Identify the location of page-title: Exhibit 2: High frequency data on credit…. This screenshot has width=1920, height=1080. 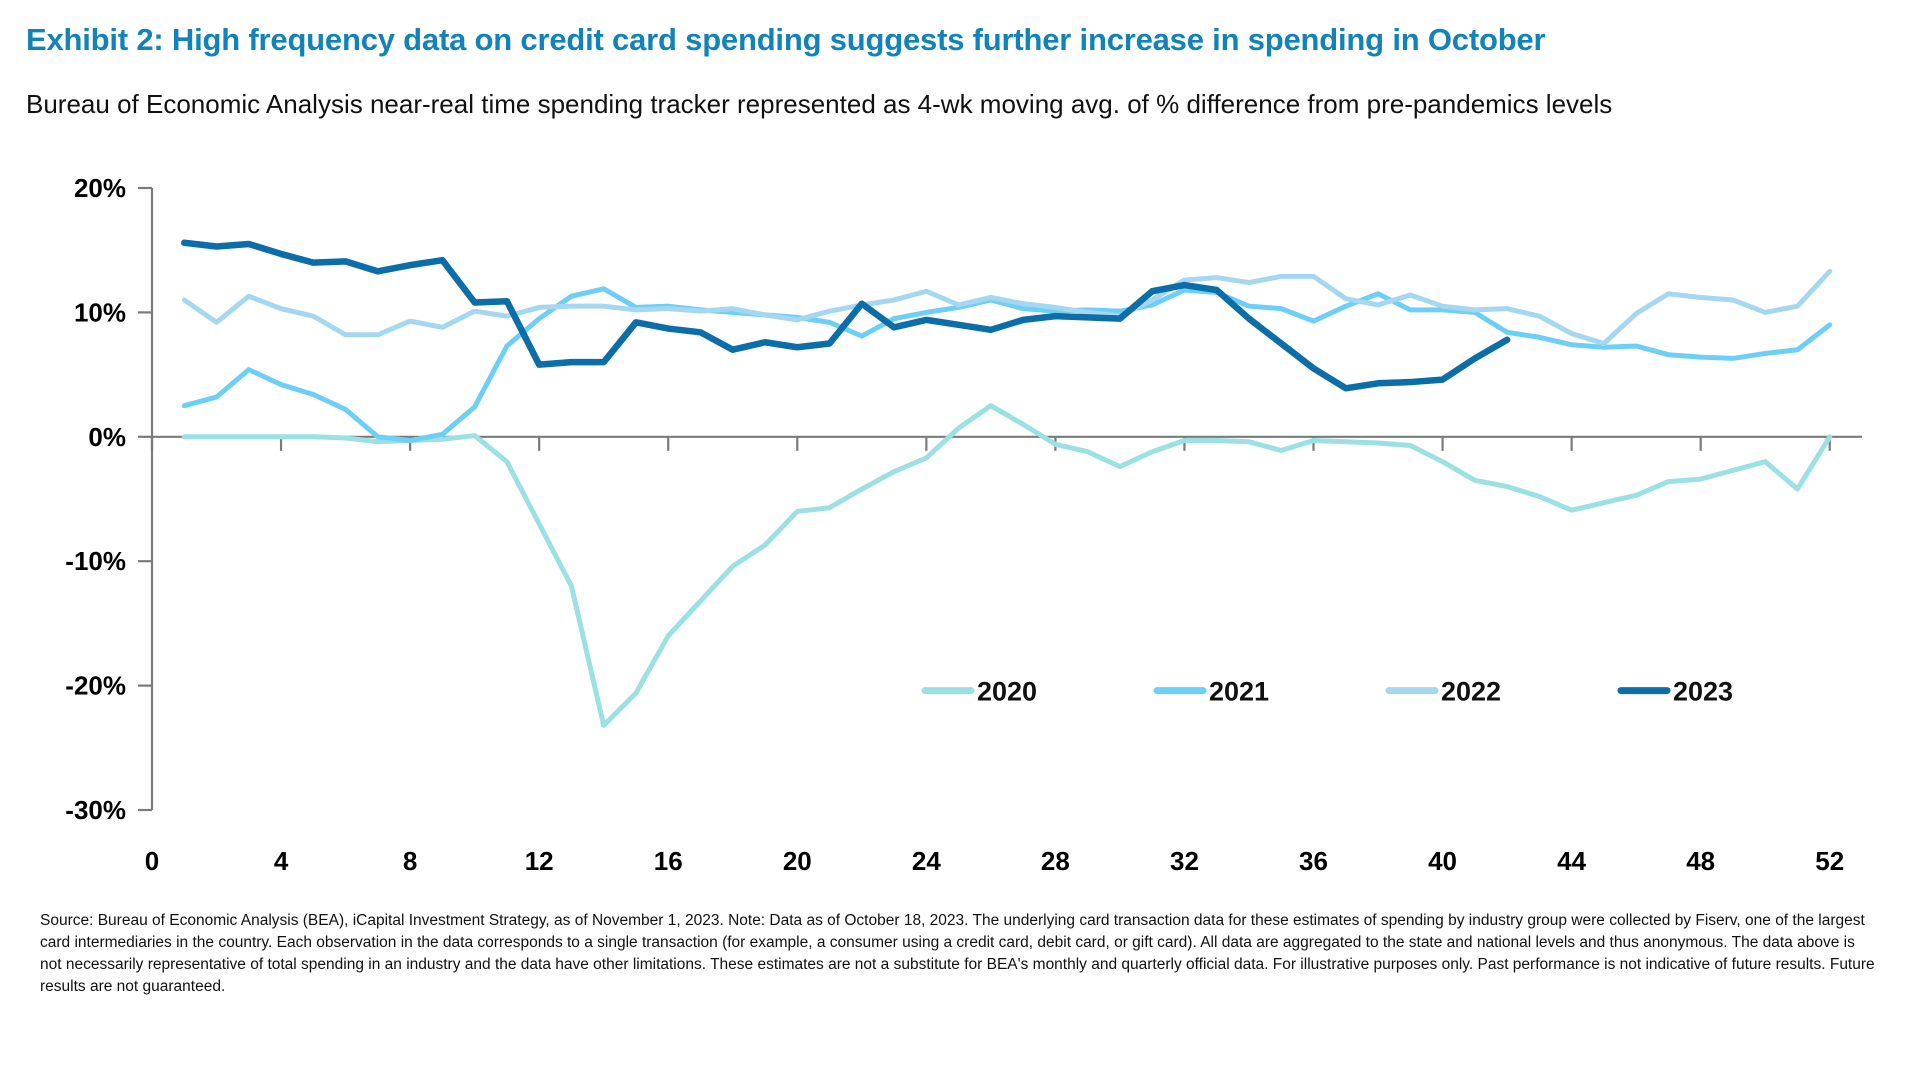
(786, 39).